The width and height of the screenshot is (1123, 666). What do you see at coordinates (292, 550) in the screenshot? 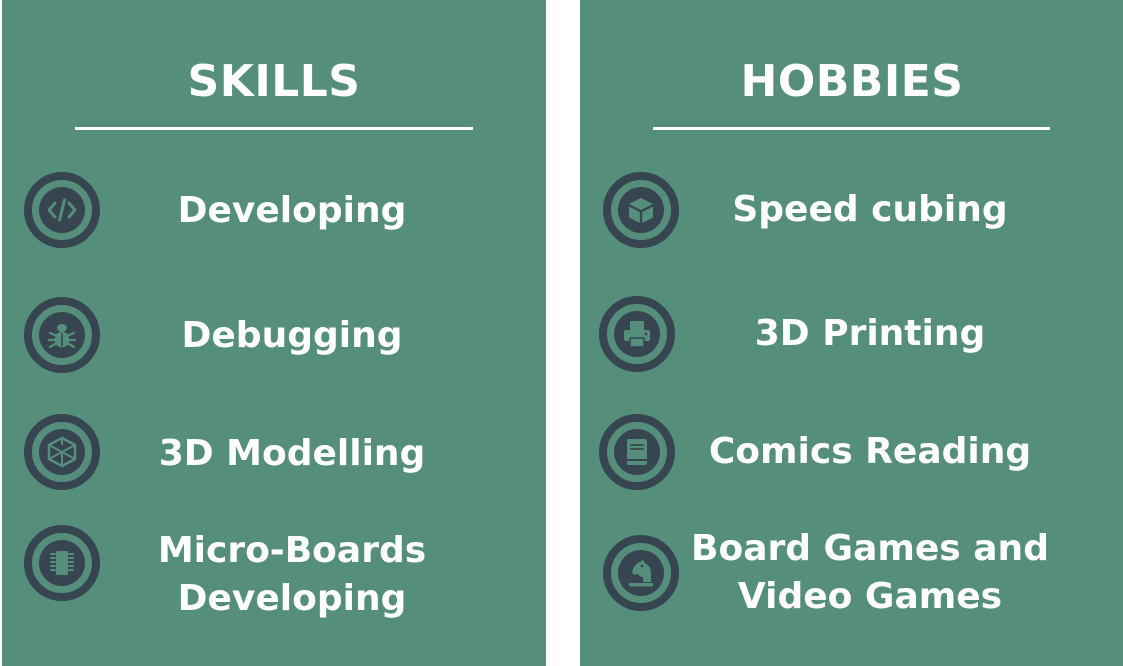
I see `skill-item-micro-boards-line1: Micro-Boards` at bounding box center [292, 550].